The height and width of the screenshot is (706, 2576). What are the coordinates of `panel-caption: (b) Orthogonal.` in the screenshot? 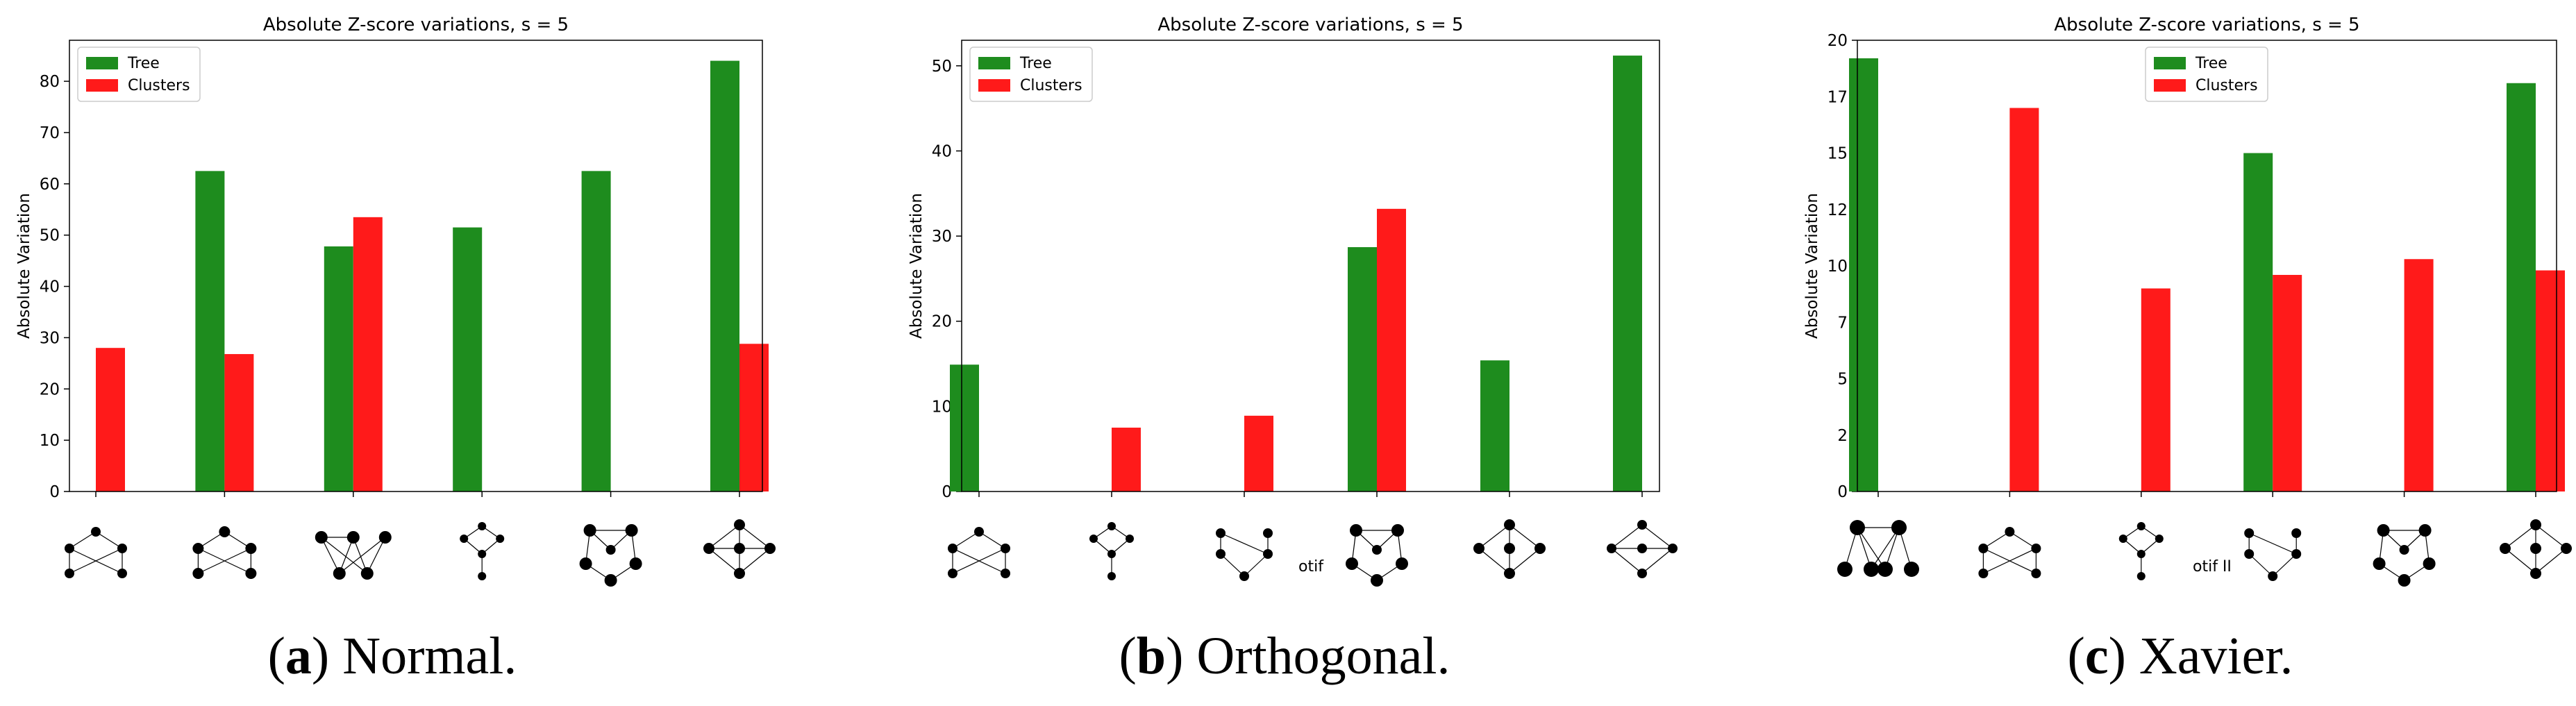 It's located at (1284, 656).